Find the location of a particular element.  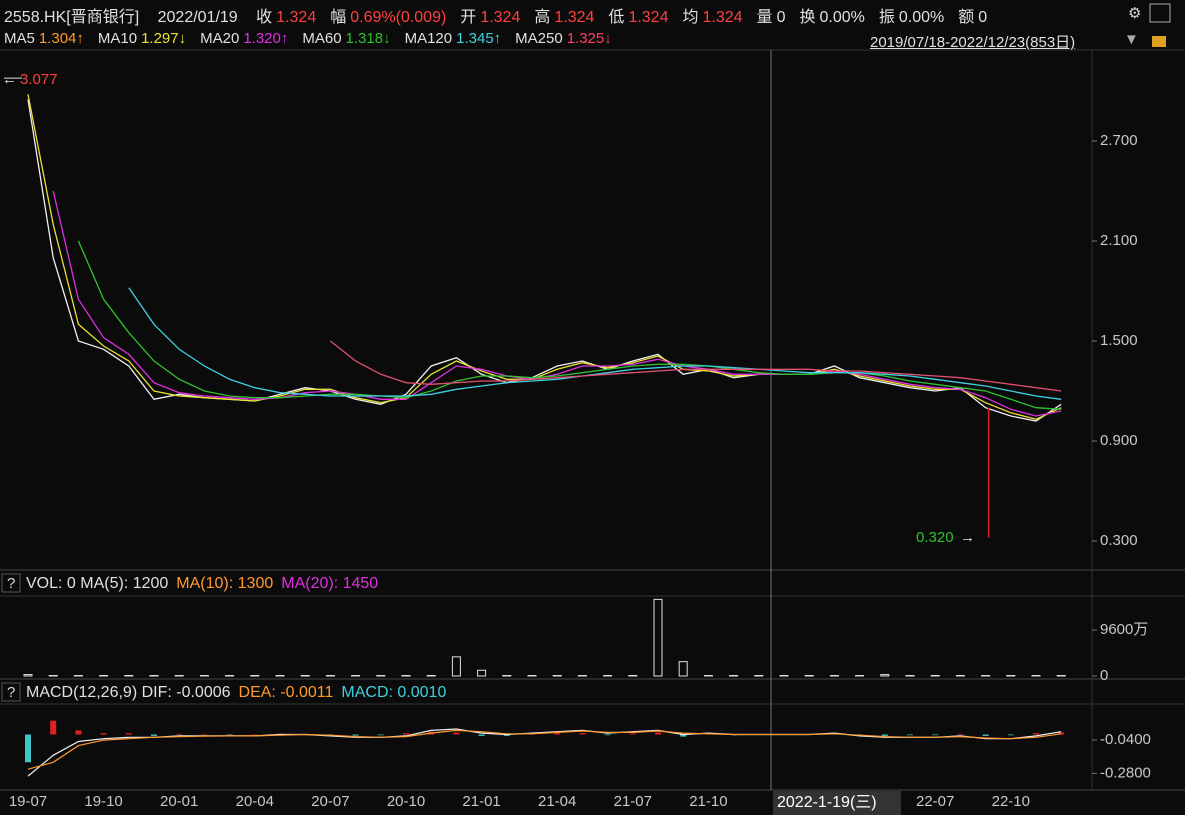

y-tick-label: 0 is located at coordinates (1104, 675).